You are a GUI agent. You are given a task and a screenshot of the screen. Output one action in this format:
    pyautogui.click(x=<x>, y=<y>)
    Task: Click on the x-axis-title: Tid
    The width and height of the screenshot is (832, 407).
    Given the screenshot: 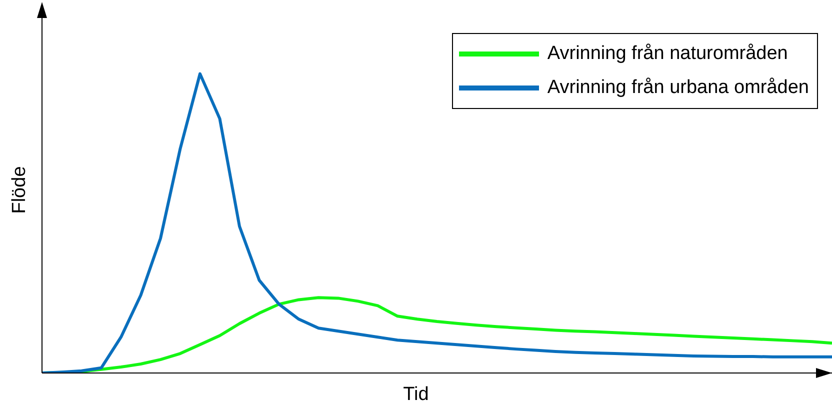 What is the action you would take?
    pyautogui.click(x=416, y=395)
    